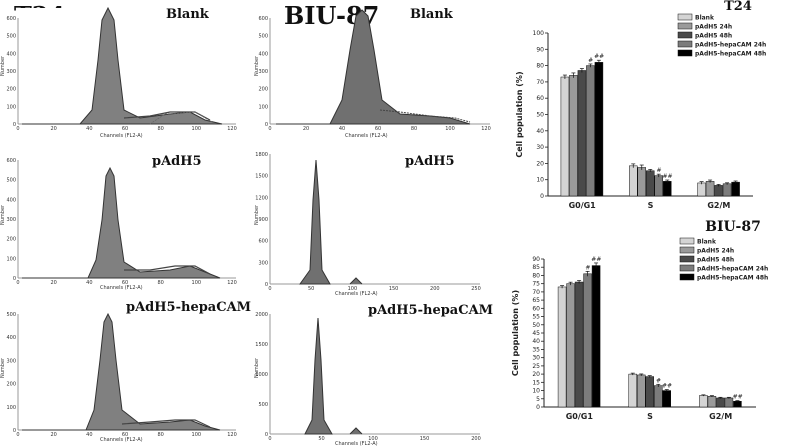 Image resolution: width=786 pixels, height=447 pixels. I want to click on histogram-x-tick-label: 0, so click(17, 435).